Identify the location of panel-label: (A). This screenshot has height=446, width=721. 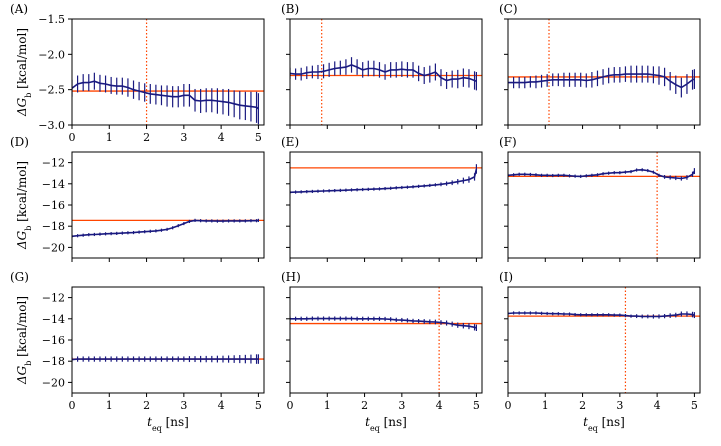
(19, 9).